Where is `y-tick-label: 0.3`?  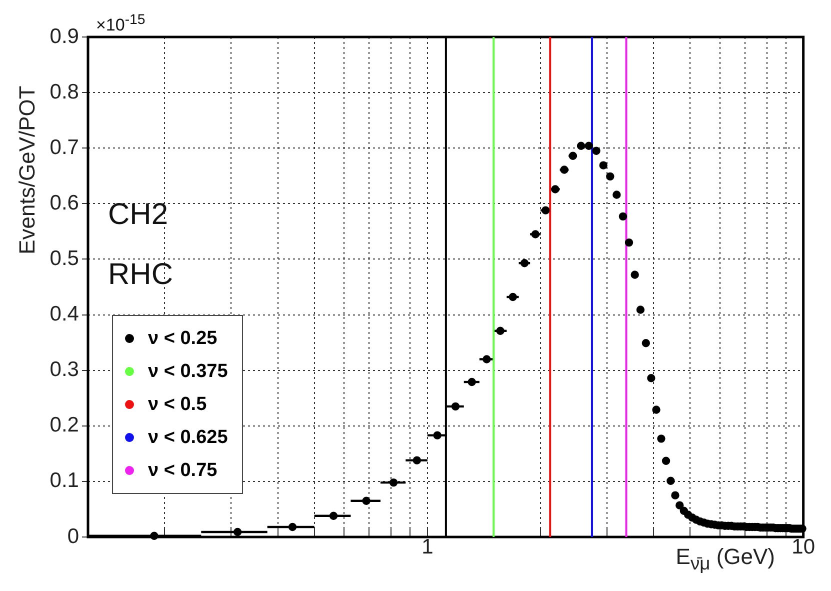
y-tick-label: 0.3 is located at coordinates (64, 370).